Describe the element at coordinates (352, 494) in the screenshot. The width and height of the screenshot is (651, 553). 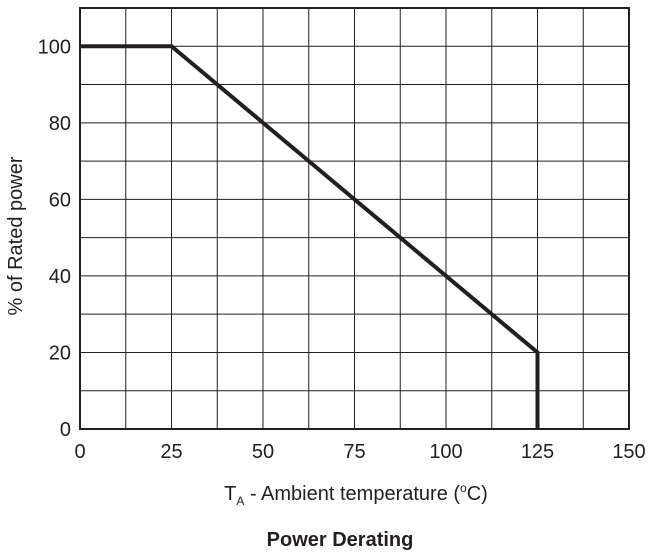
I see `x-axis-title-rest: - Ambient temperature (` at that location.